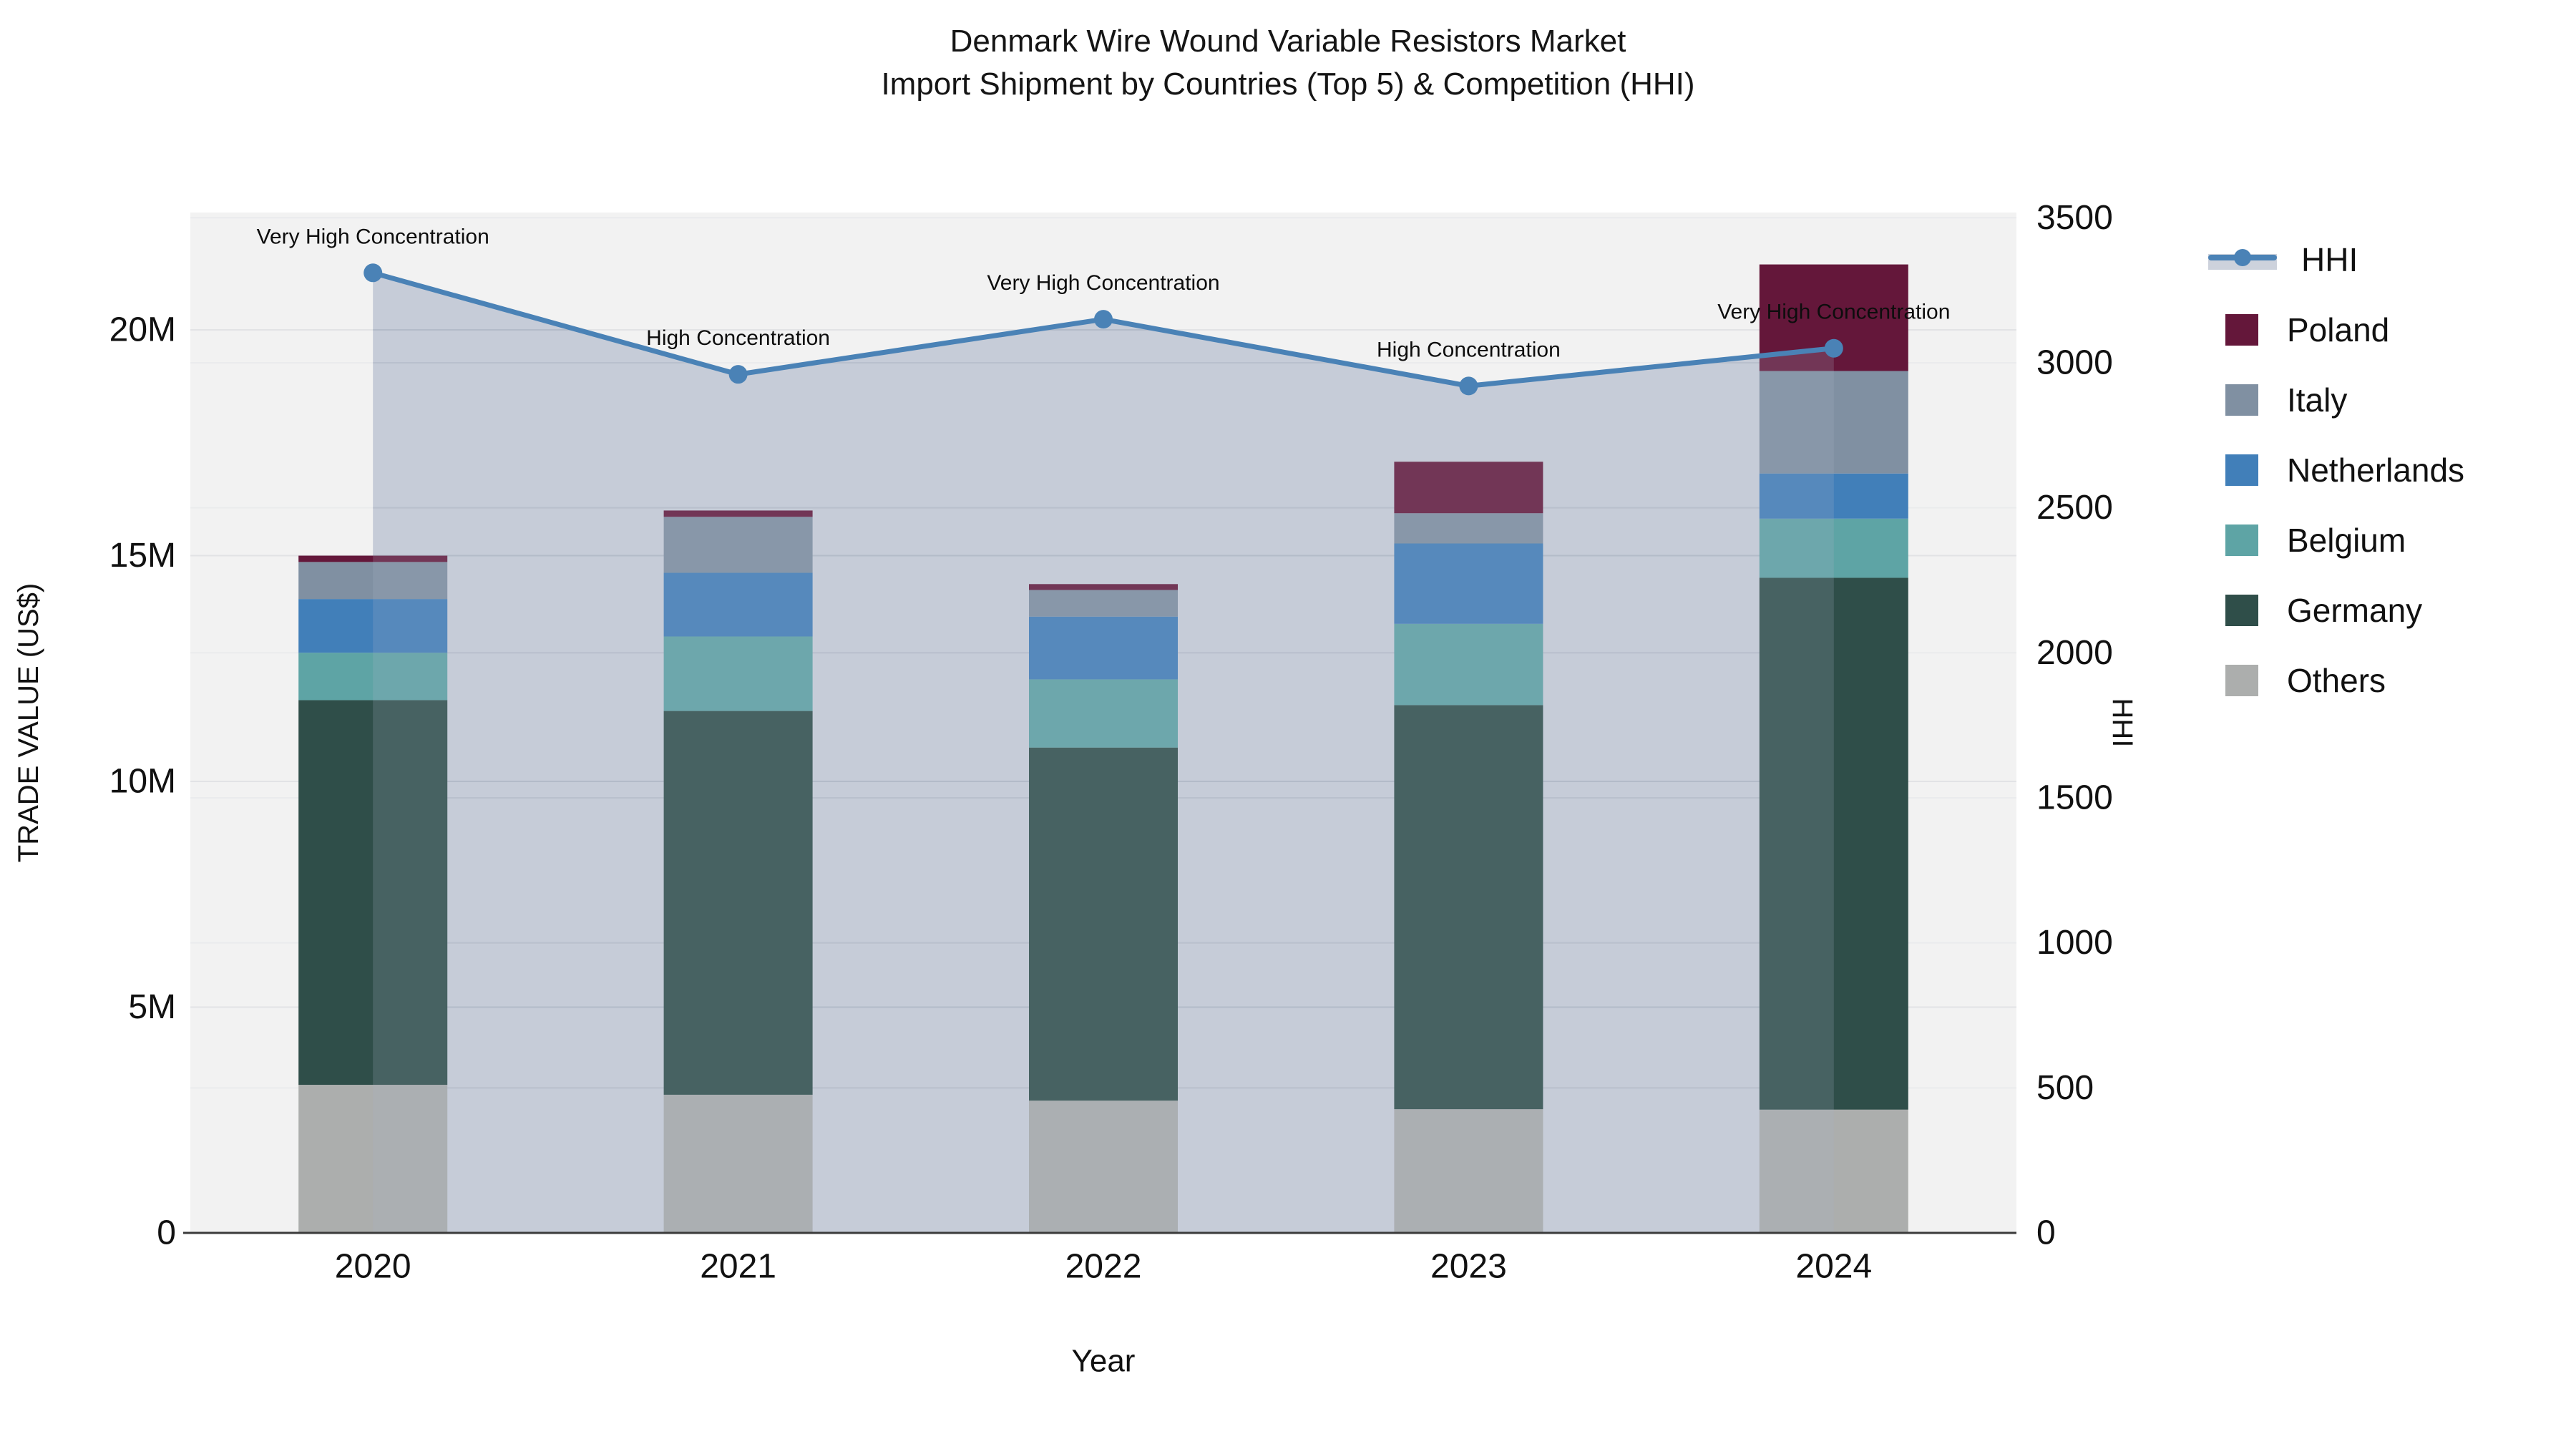 This screenshot has width=2576, height=1449. I want to click on legend-label: HHI, so click(2329, 259).